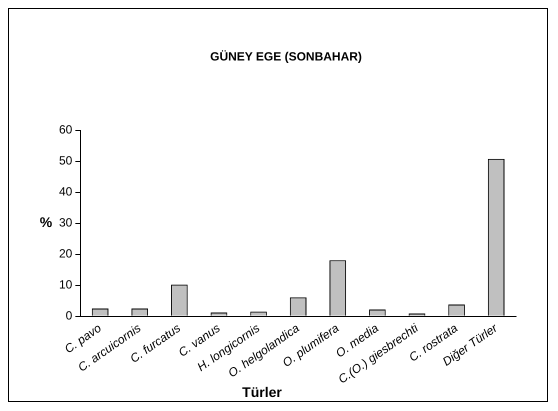 This screenshot has width=558, height=411. What do you see at coordinates (46, 222) in the screenshot?
I see `y-axis-title: %` at bounding box center [46, 222].